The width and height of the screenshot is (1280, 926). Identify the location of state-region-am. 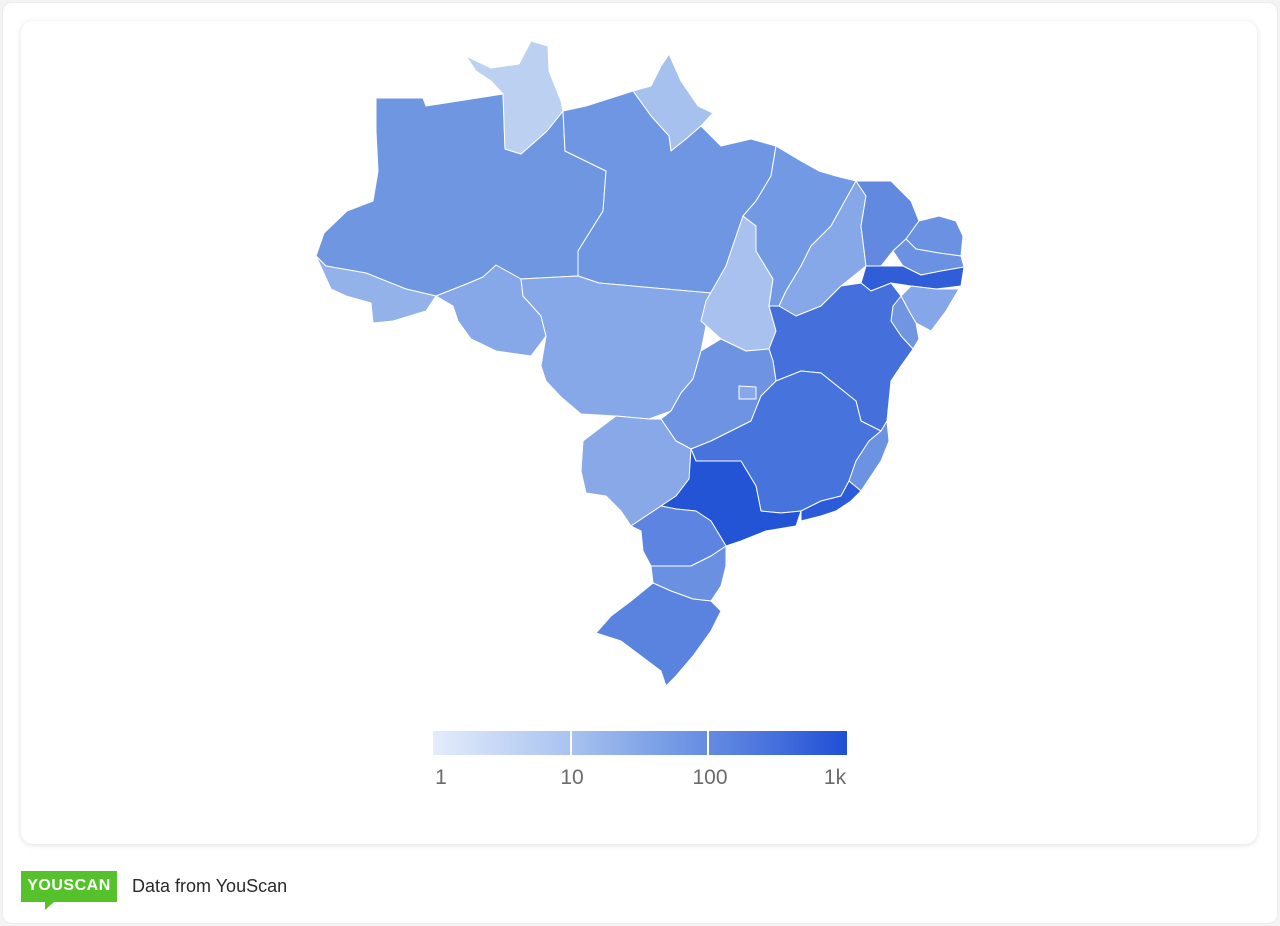
(461, 195).